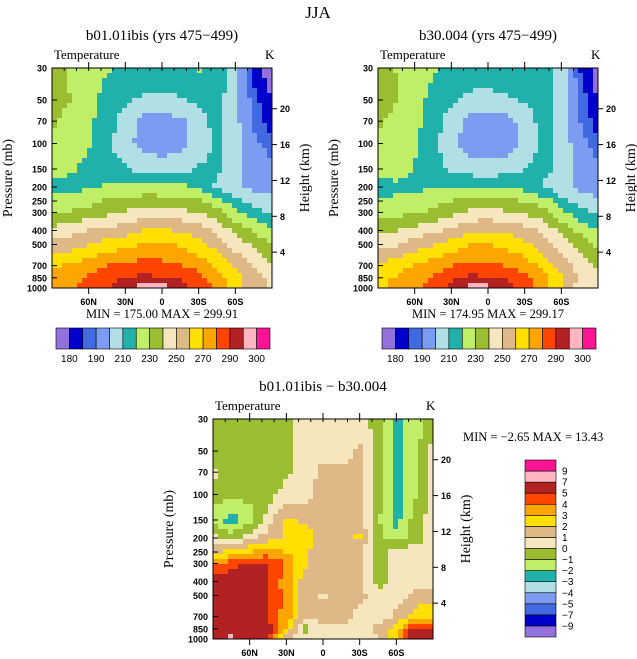 This screenshot has height=659, width=637. Describe the element at coordinates (39, 213) in the screenshot. I see `y-tick-label: 300` at that location.